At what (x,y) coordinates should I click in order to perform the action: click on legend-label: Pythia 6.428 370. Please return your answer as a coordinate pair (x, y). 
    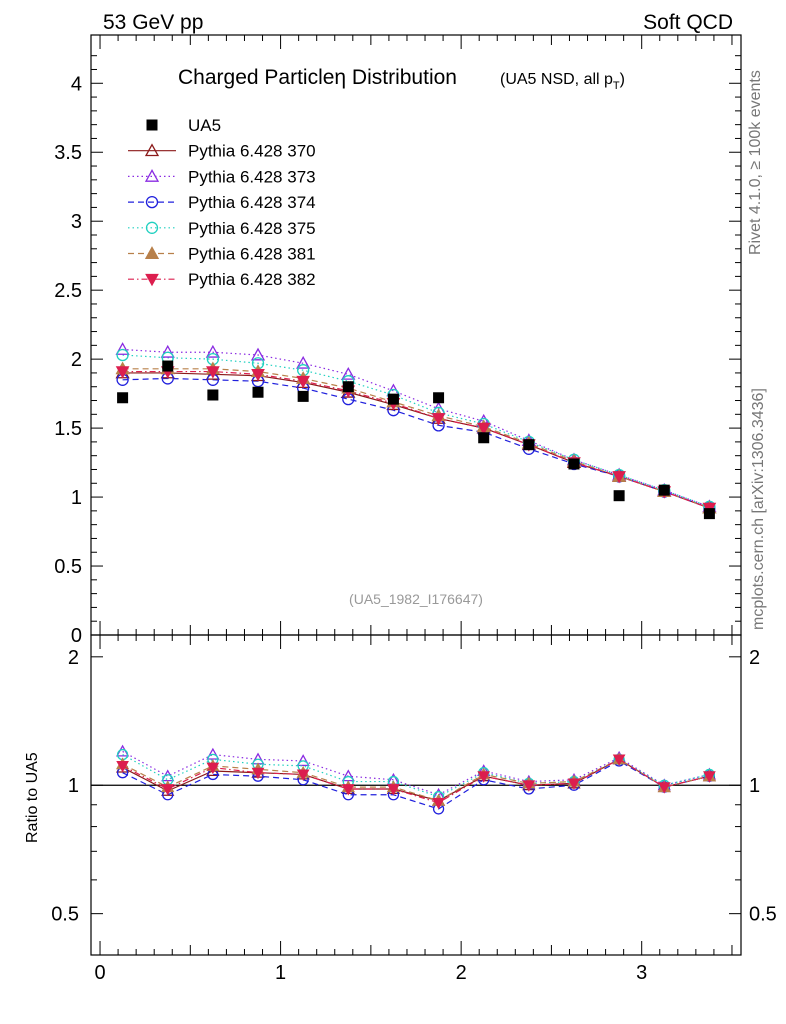
    Looking at the image, I should click on (252, 151).